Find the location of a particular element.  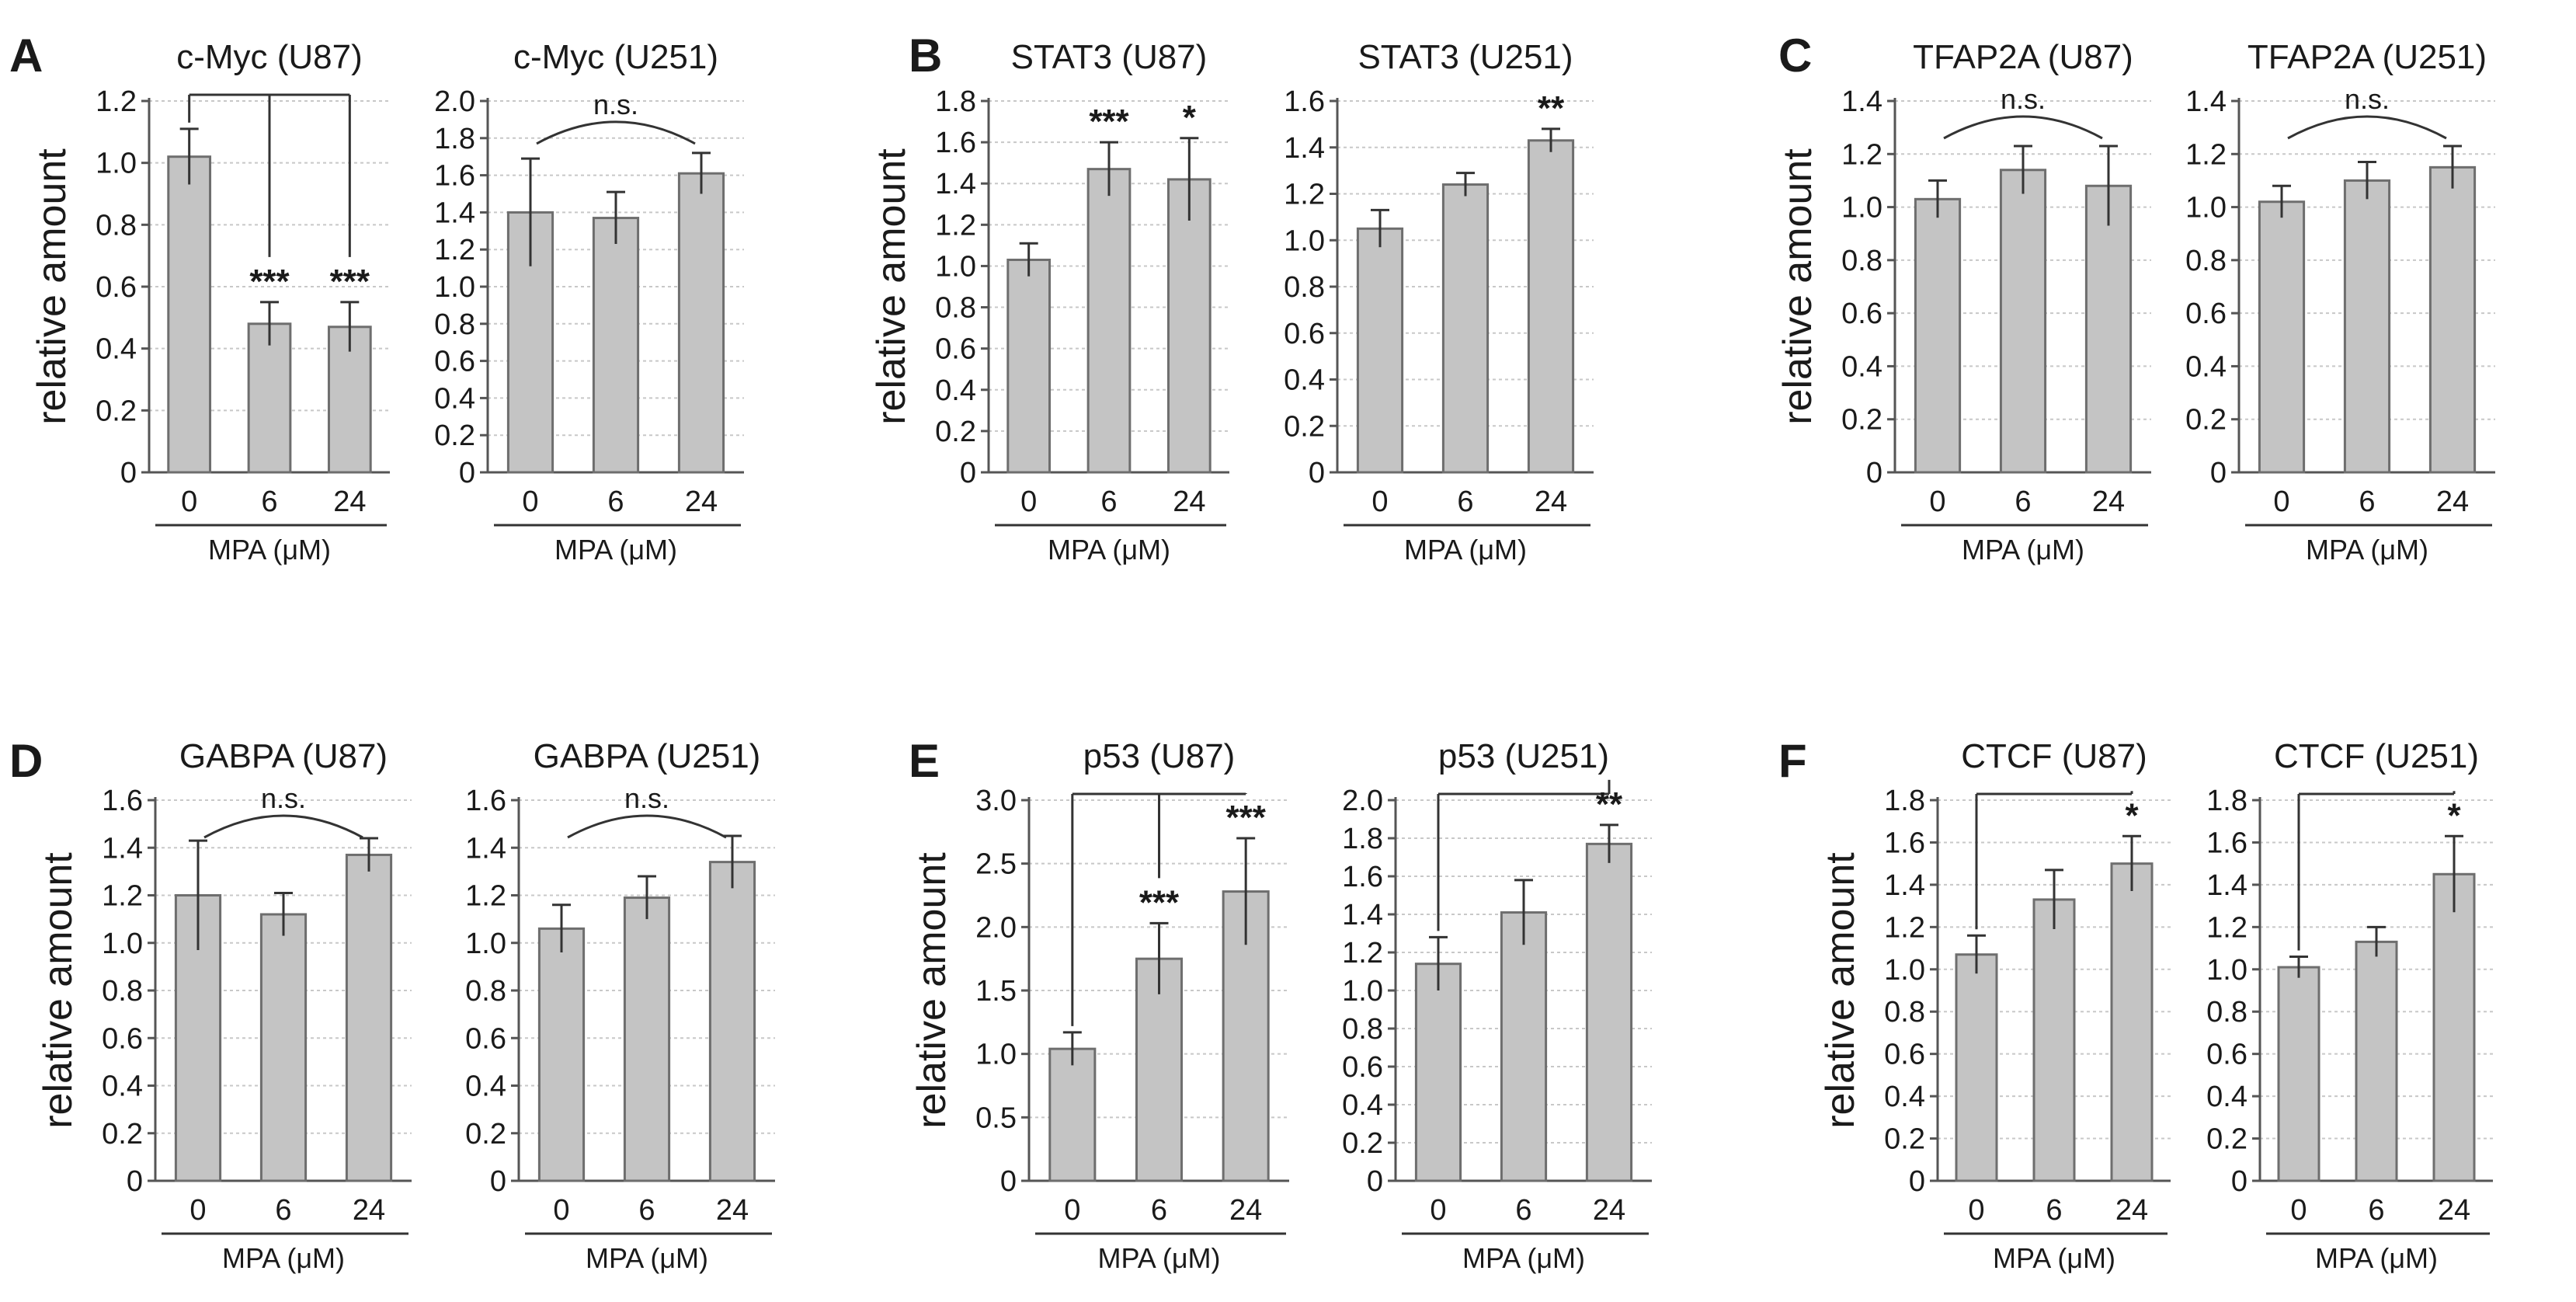

y-tick-label: 2.0 is located at coordinates (996, 927).